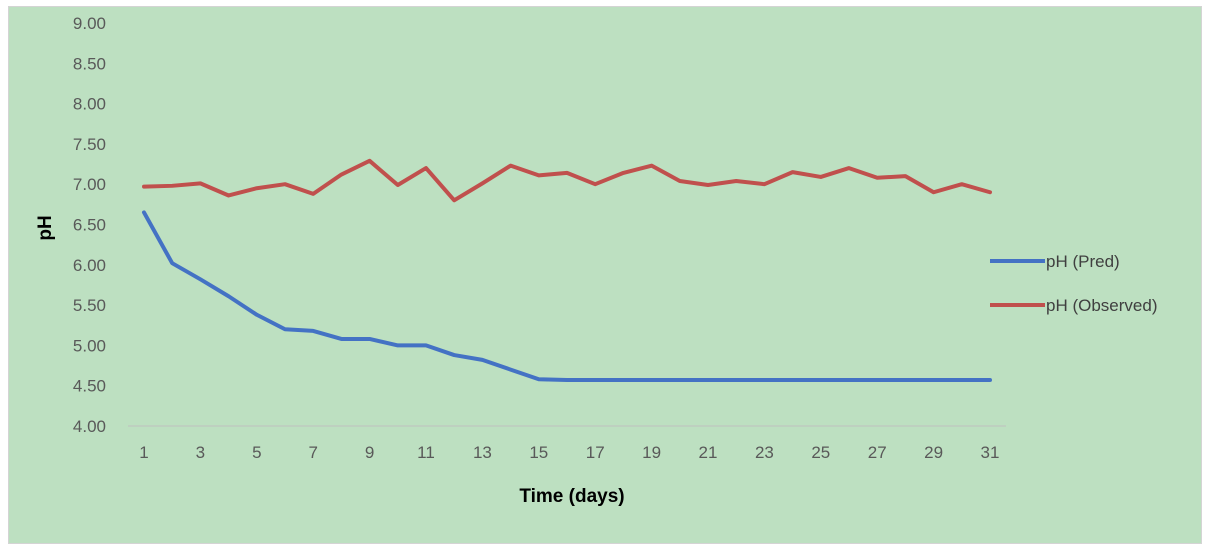 The image size is (1208, 551). What do you see at coordinates (89, 386) in the screenshot?
I see `y-tick-label: 4.50` at bounding box center [89, 386].